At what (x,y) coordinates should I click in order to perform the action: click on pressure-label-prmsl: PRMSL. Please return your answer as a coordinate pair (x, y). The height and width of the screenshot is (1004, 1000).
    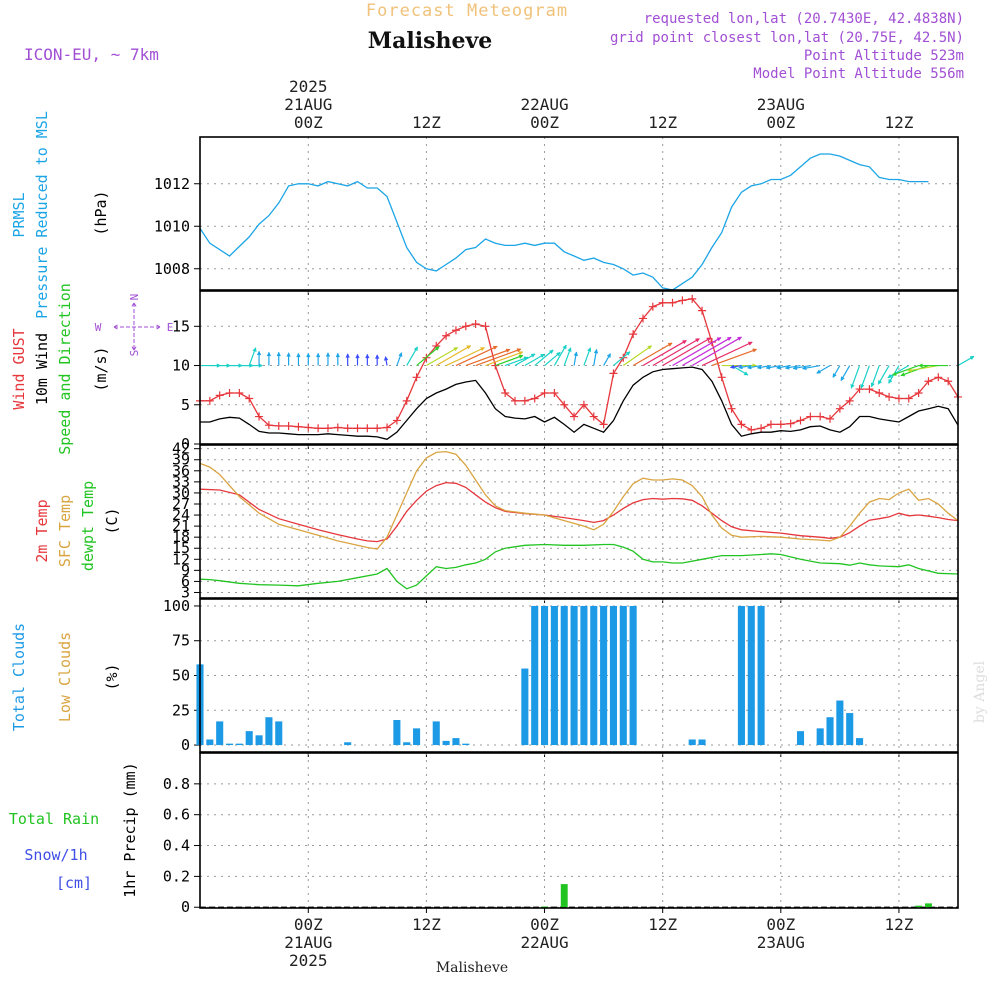
    Looking at the image, I should click on (19, 214).